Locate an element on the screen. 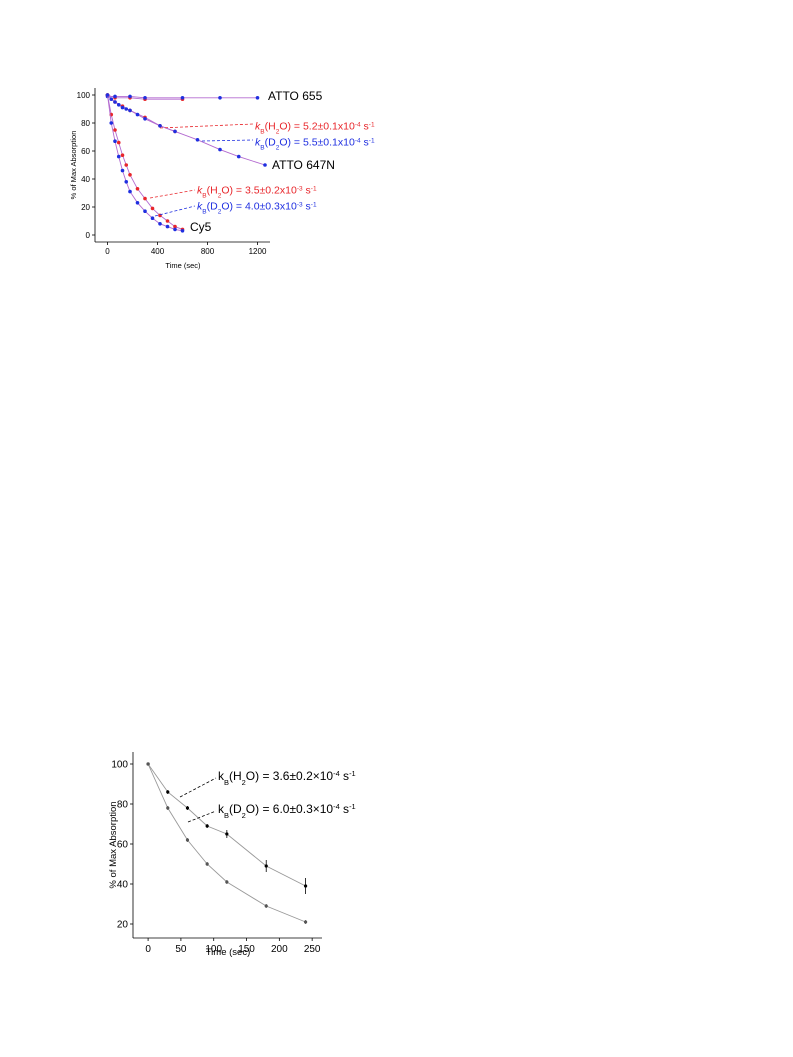  annotation-part: O) = 6.0±0.3×10 is located at coordinates (290, 809).